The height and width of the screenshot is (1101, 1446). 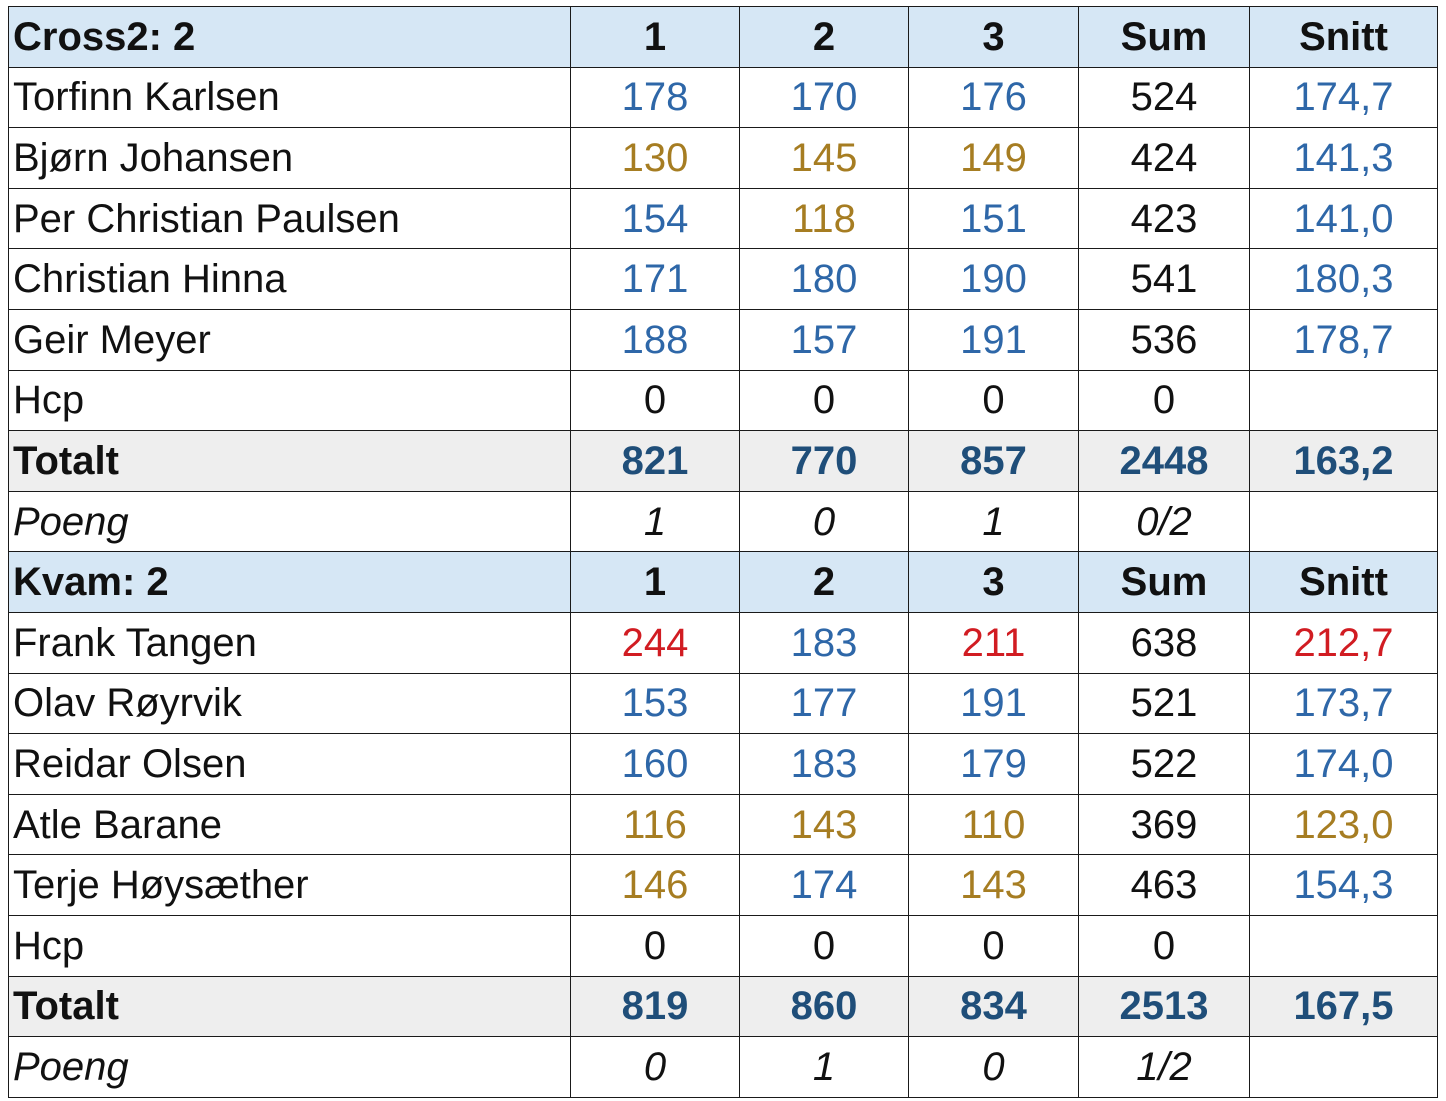 I want to click on player-row: Olav Røyrvik 153 177 191 521 173,7, so click(x=723, y=703).